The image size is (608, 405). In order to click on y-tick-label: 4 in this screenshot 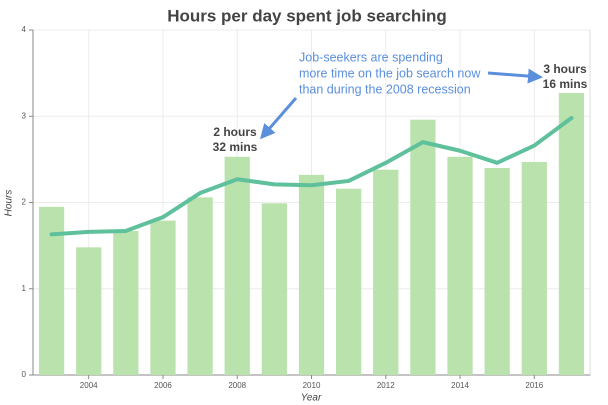, I will do `click(24, 29)`.